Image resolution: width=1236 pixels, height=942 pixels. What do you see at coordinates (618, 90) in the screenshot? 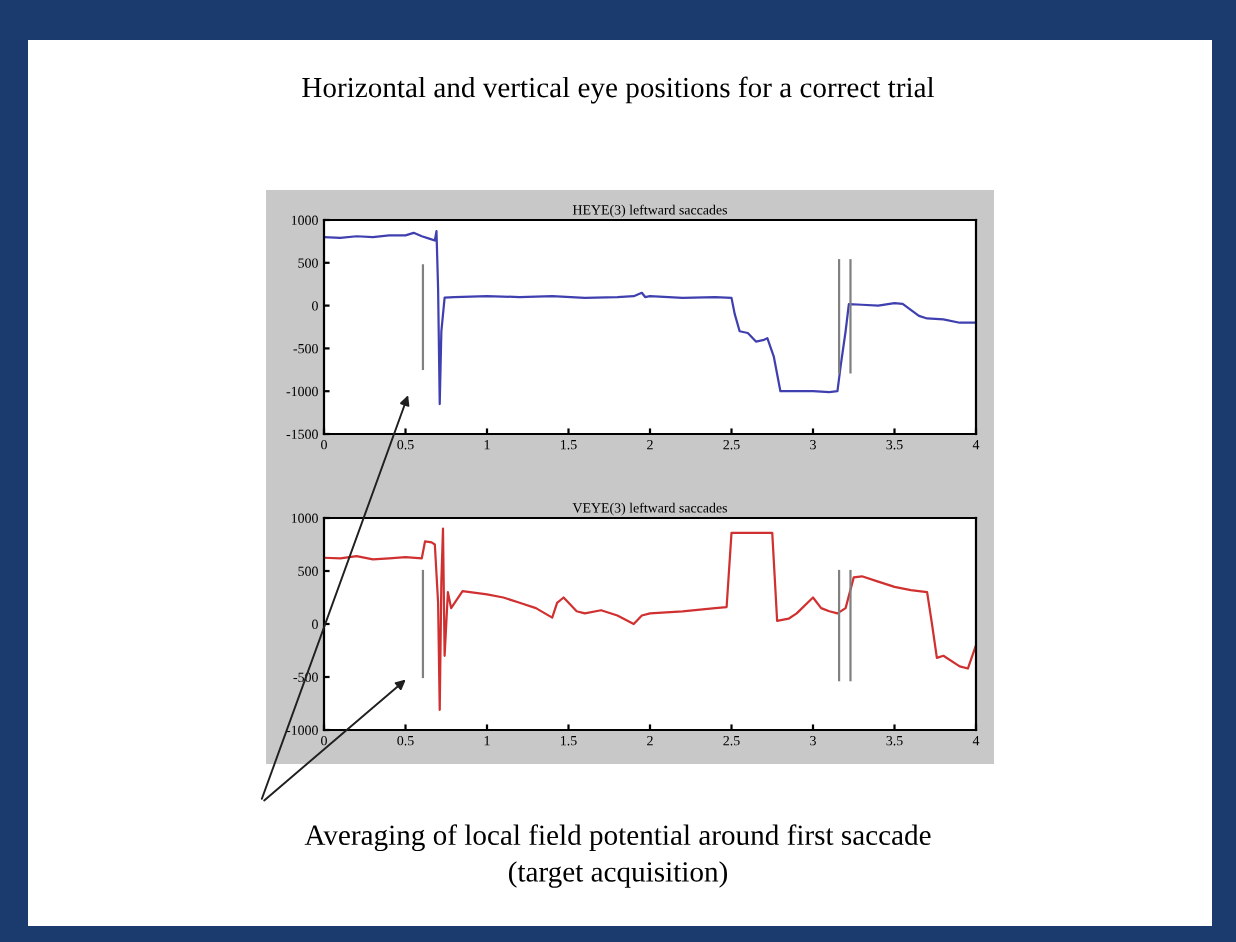
I see `text: Horizontal and vertical eye positions for a correct trial` at bounding box center [618, 90].